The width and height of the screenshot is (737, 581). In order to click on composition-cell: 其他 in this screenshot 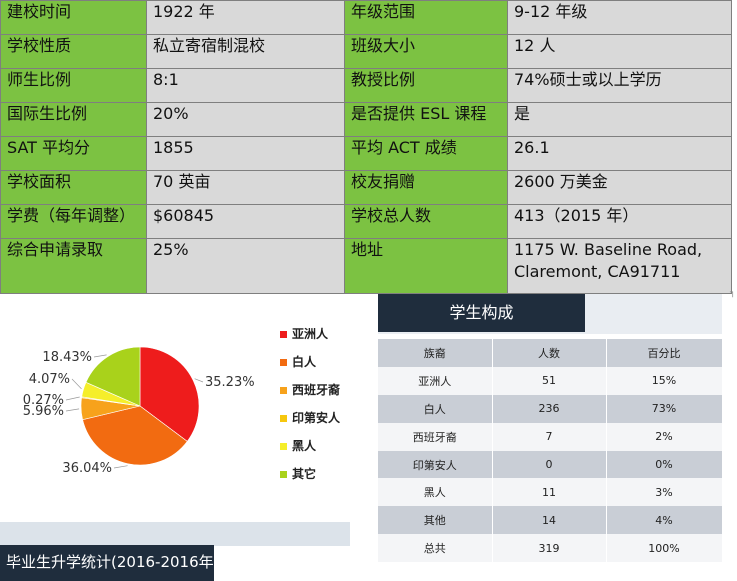, I will do `click(435, 520)`.